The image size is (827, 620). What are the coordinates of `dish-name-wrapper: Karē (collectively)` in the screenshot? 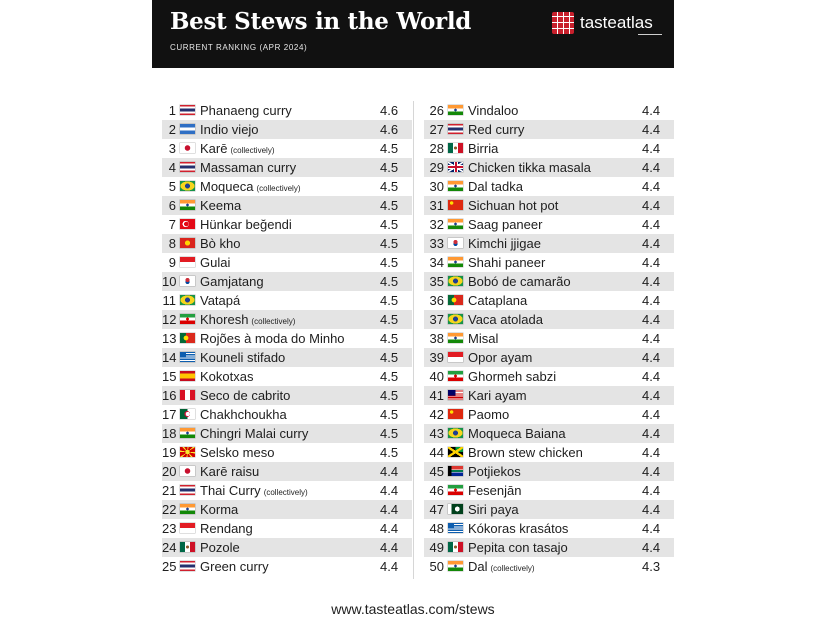 It's located at (237, 149).